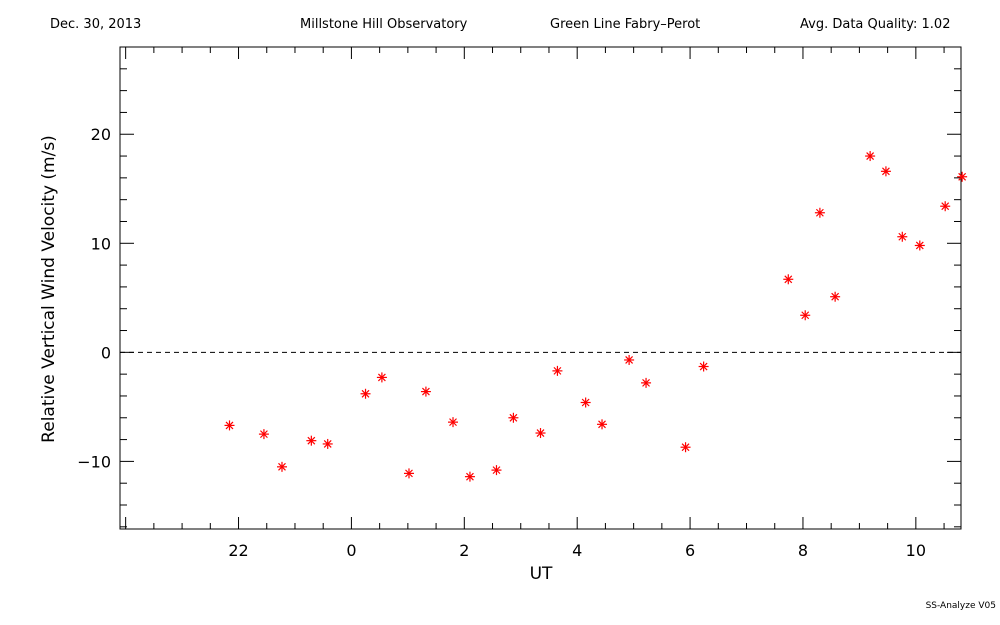 The height and width of the screenshot is (625, 1000). I want to click on chart-date: Dec. 30, 2013, so click(96, 24).